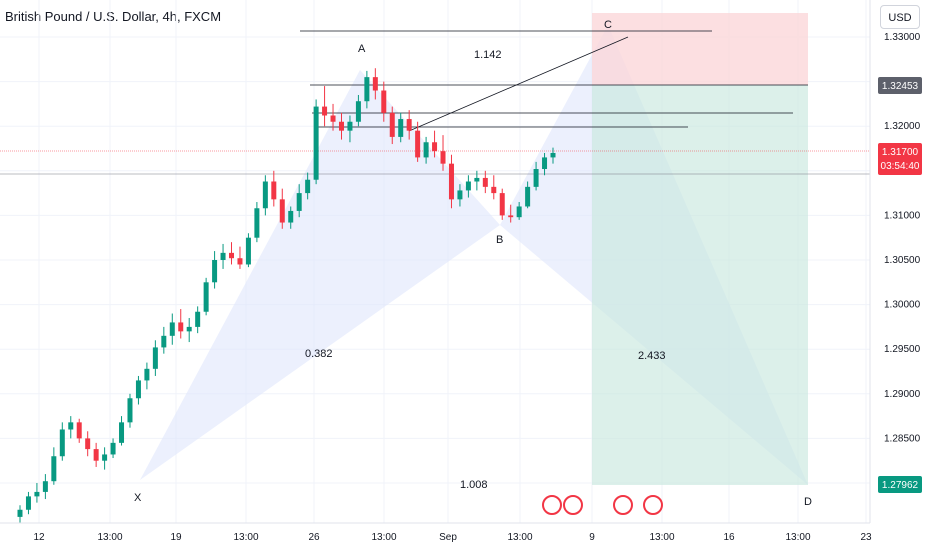 The height and width of the screenshot is (550, 932). Describe the element at coordinates (902, 394) in the screenshot. I see `y-tick-label: 1.29000` at that location.